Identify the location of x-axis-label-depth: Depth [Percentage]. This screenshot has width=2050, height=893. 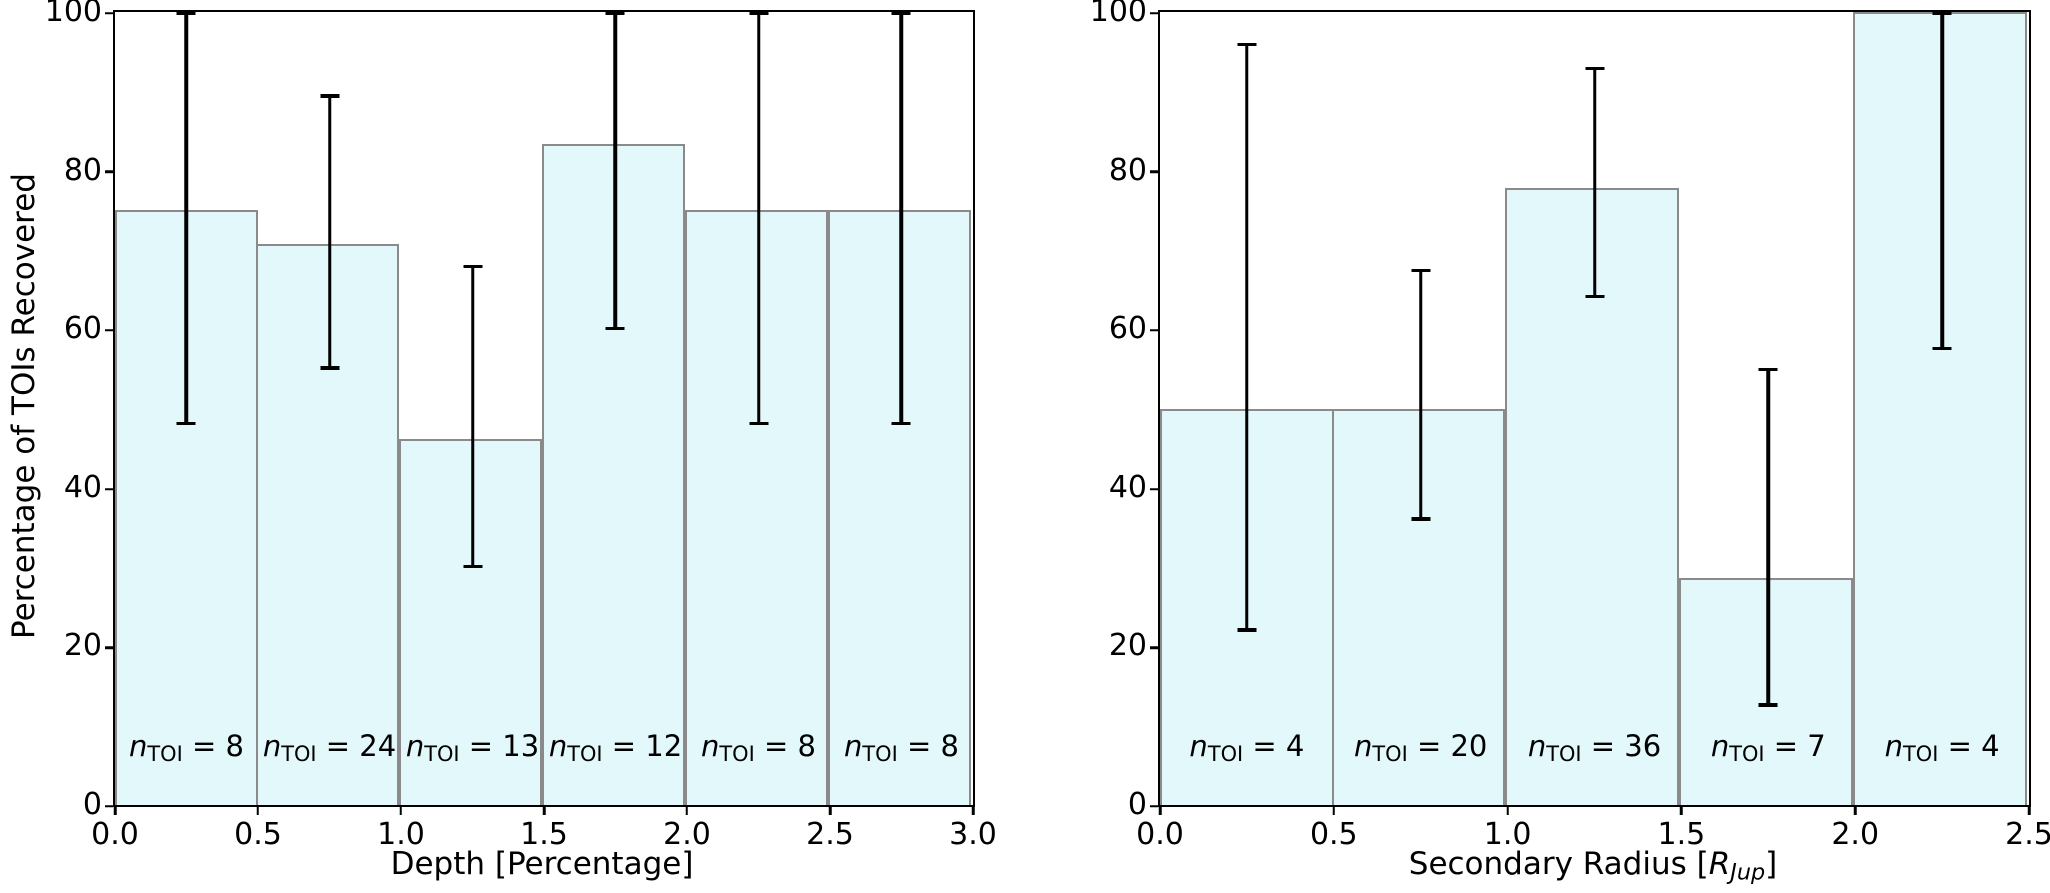
(542, 864).